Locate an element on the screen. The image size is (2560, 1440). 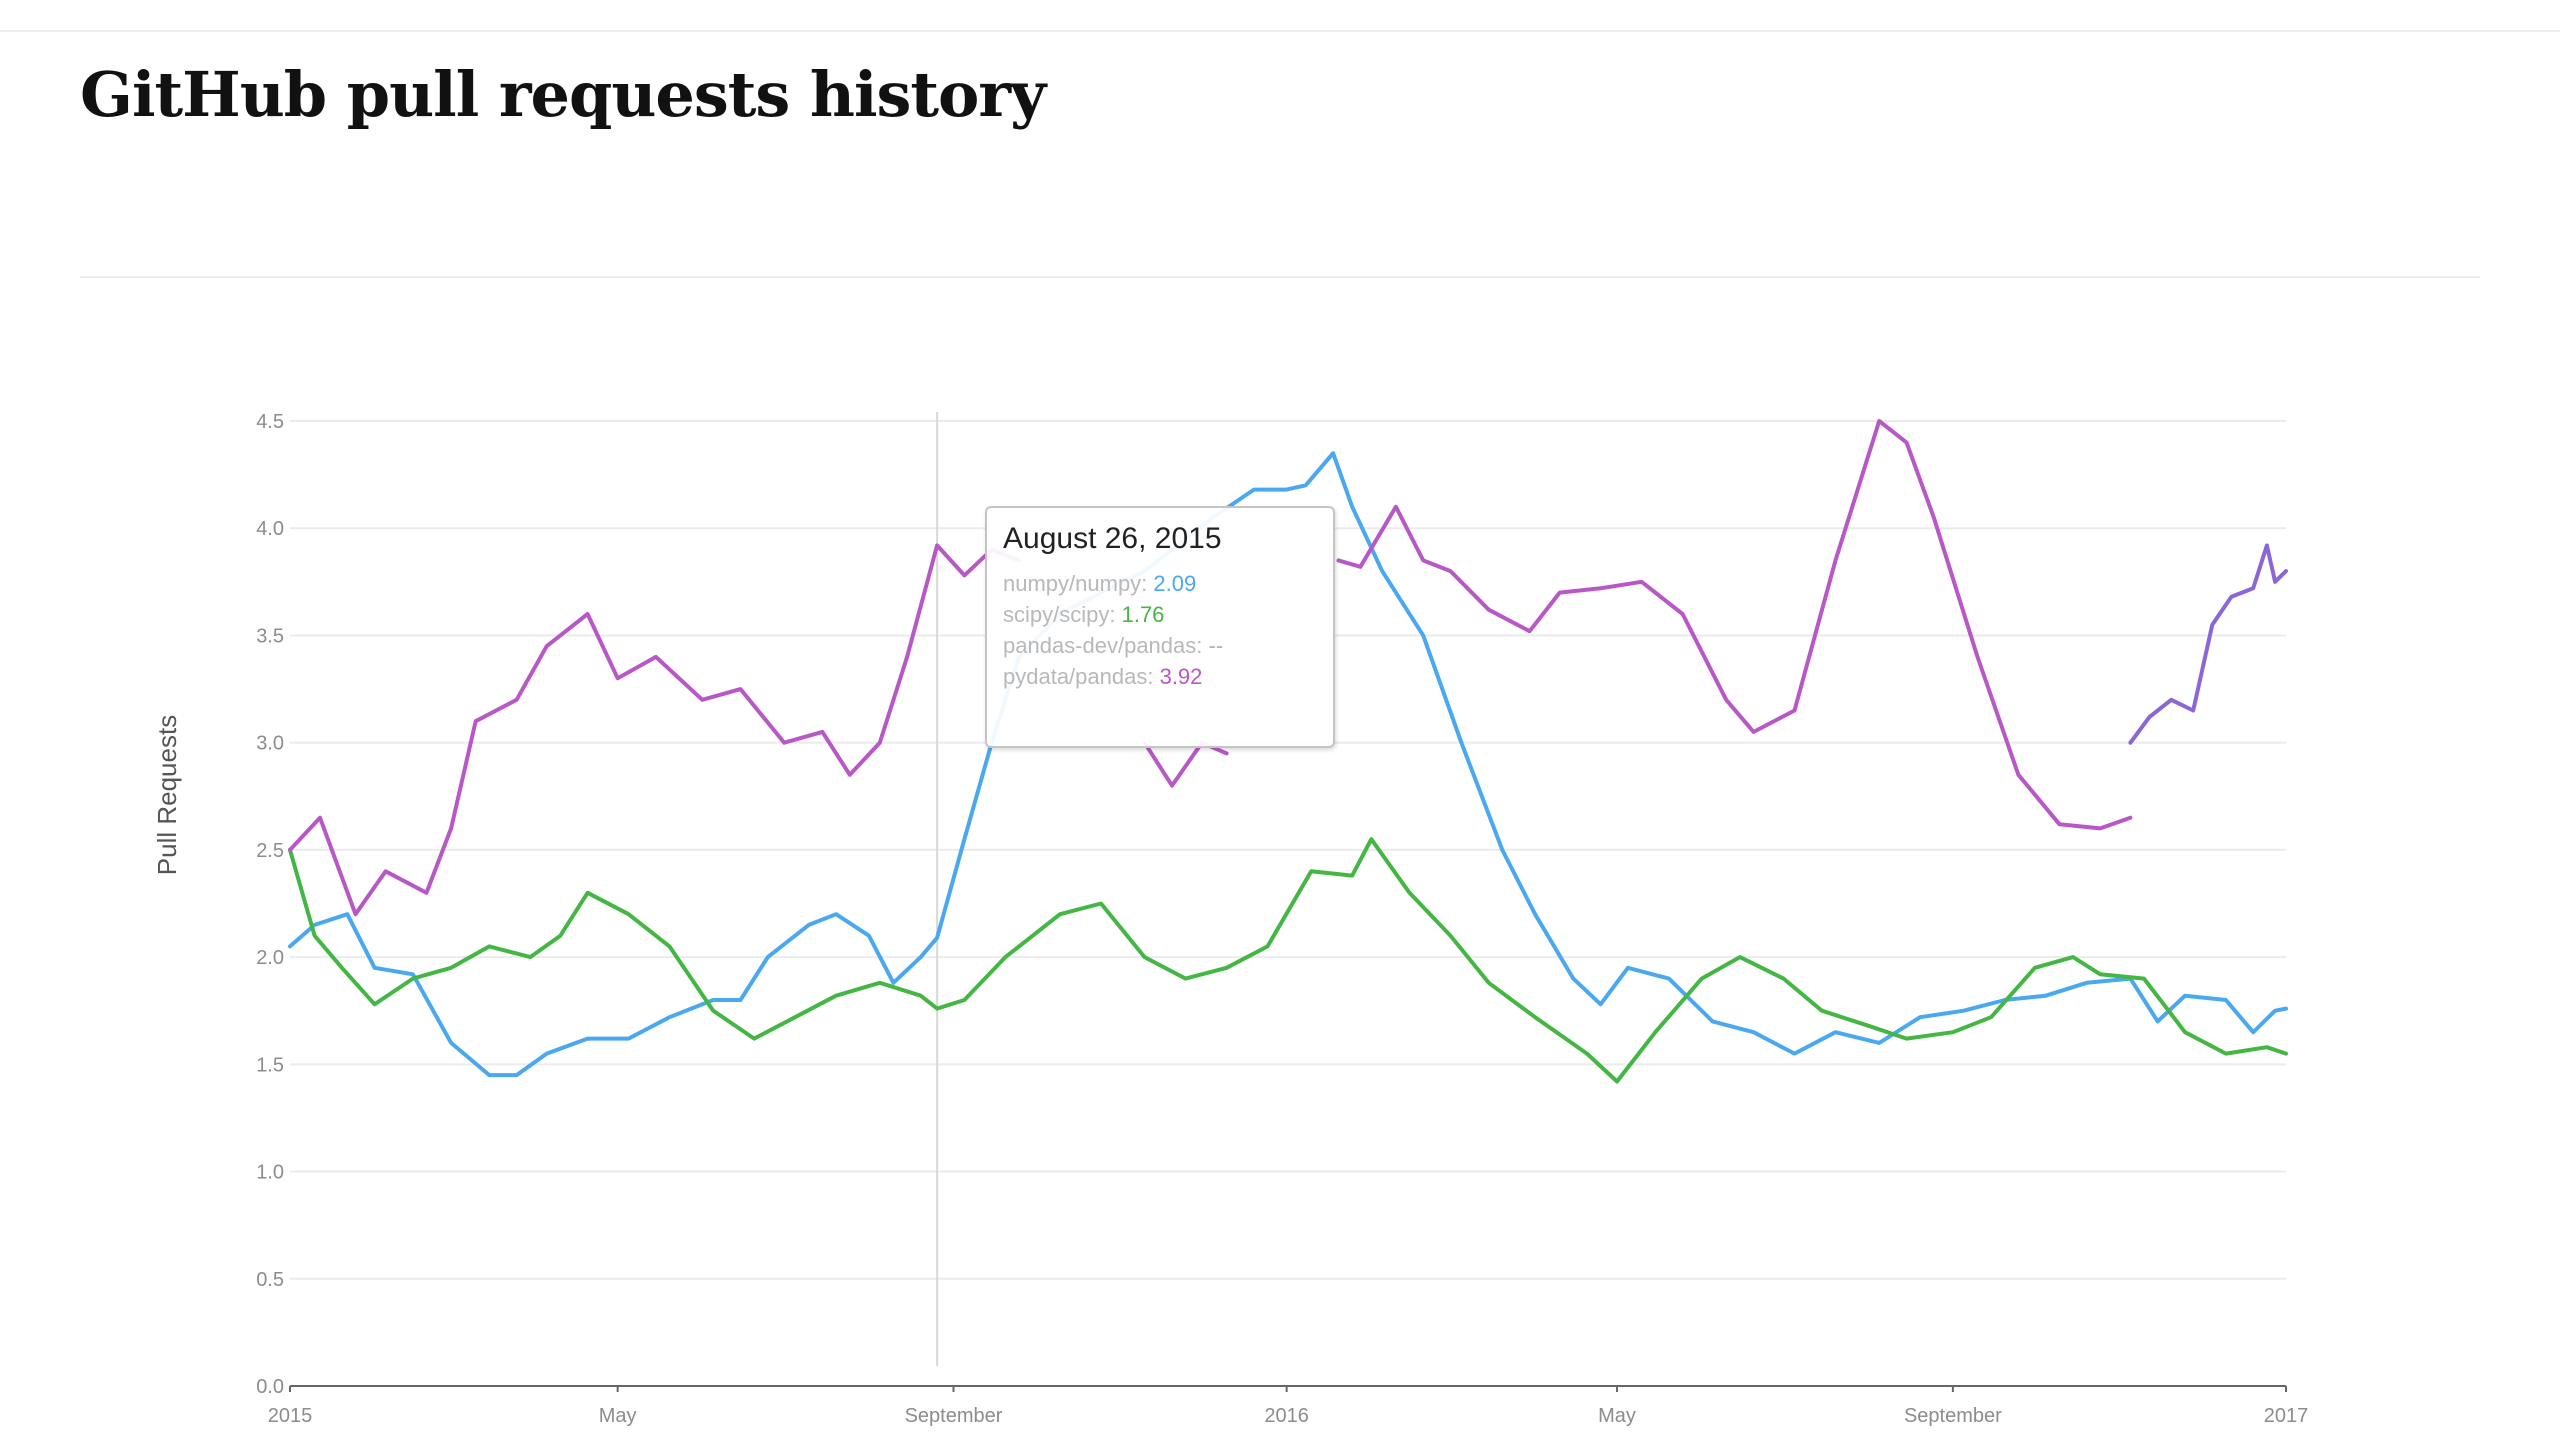
page-title: GitHub pull requests history is located at coordinates (563, 94).